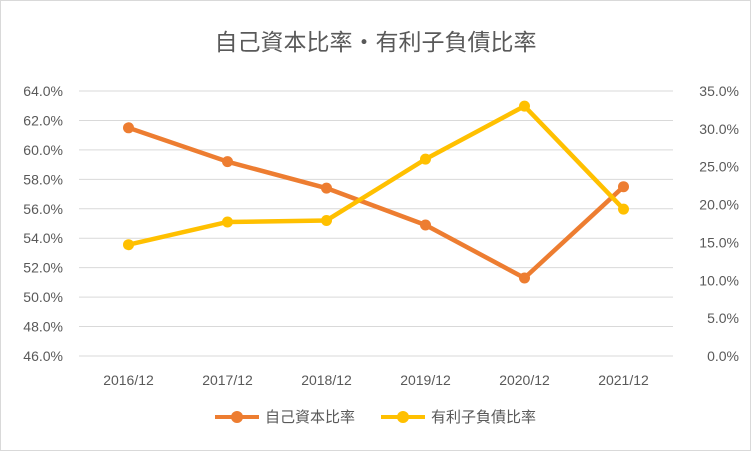  I want to click on legend-label-equity-ratio: 自己資本比率, so click(309, 417).